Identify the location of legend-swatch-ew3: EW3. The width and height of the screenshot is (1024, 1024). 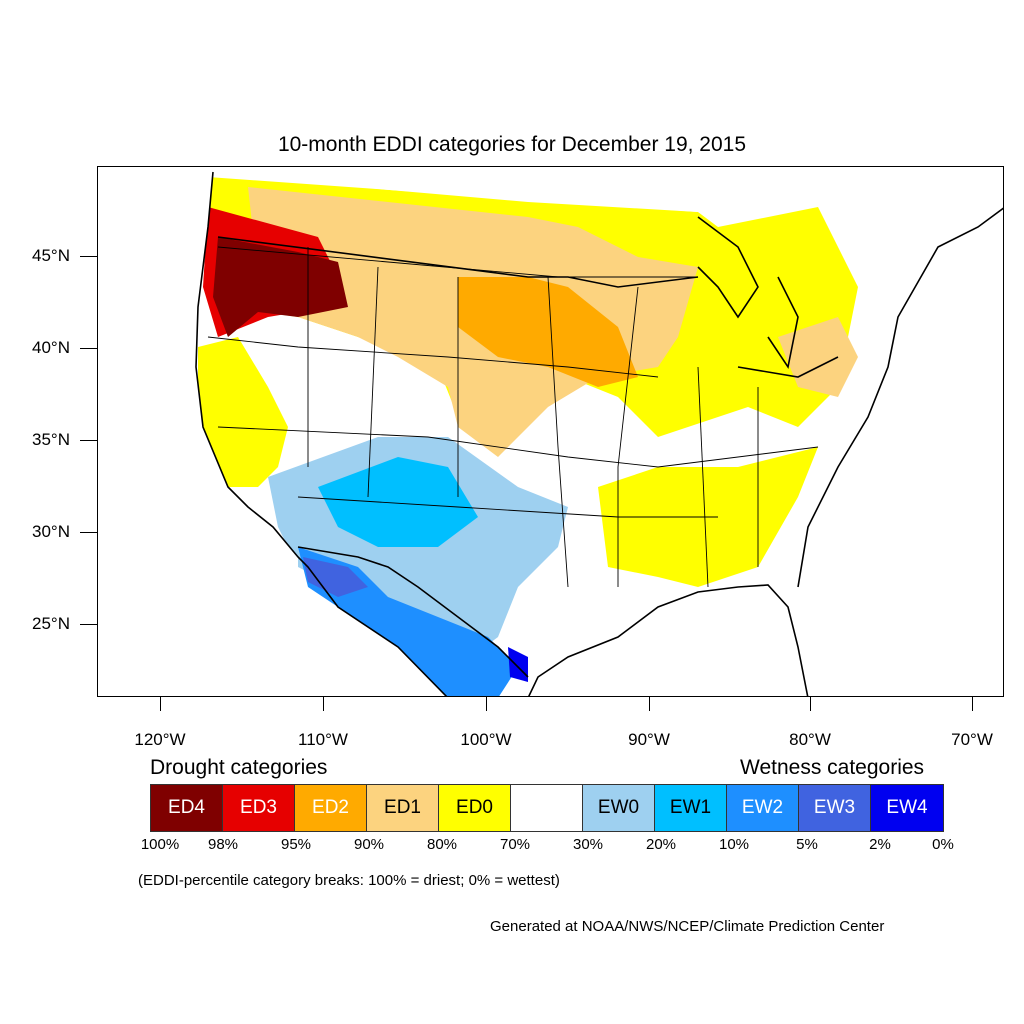
(835, 808).